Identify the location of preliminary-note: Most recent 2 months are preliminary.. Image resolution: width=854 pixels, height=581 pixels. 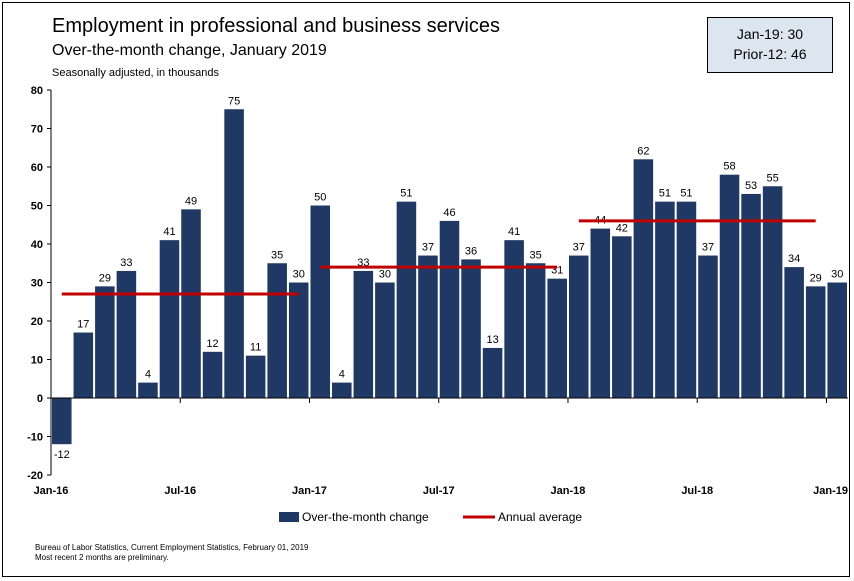
(102, 557).